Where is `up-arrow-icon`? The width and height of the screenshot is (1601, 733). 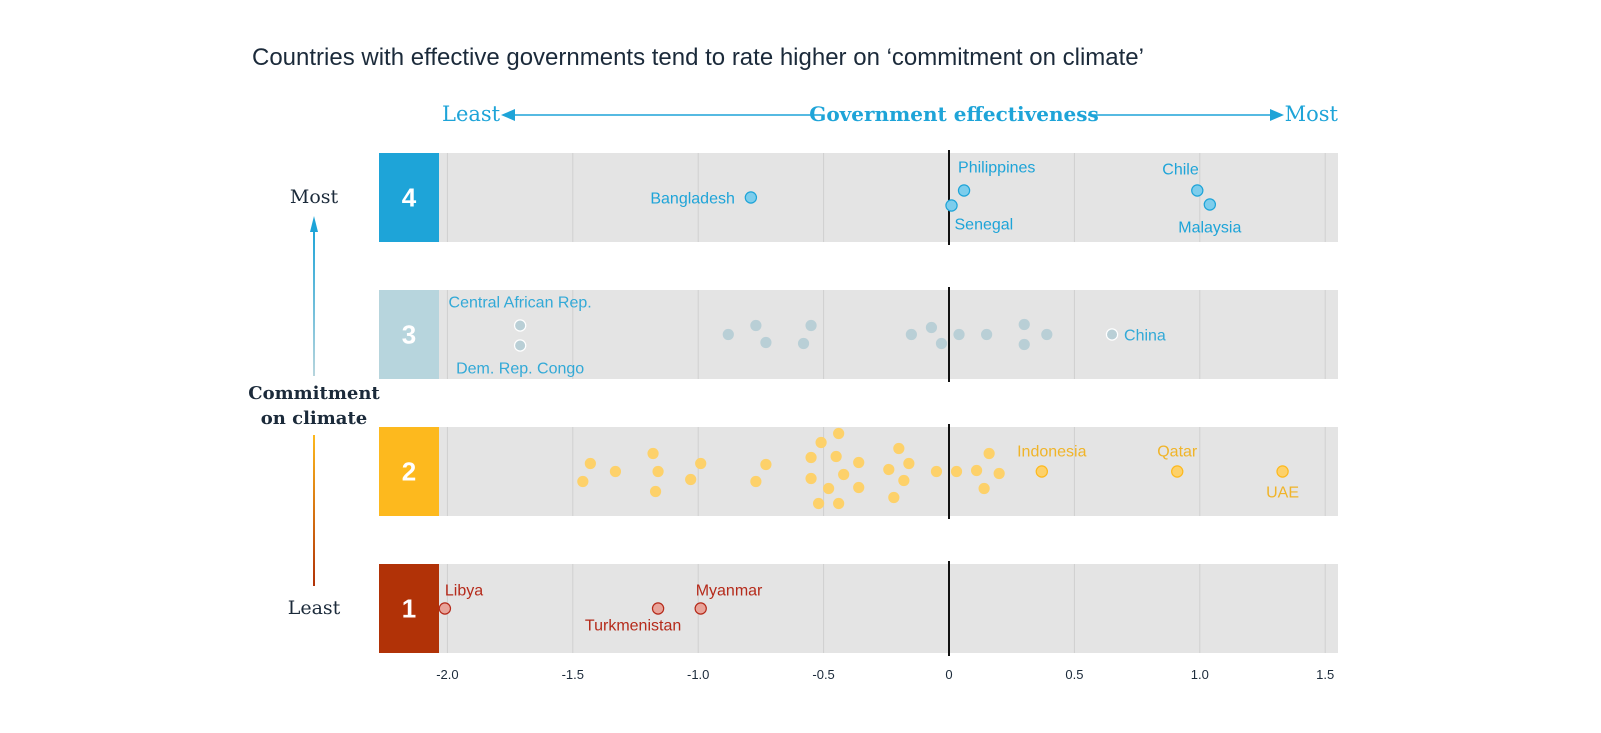
up-arrow-icon is located at coordinates (314, 224).